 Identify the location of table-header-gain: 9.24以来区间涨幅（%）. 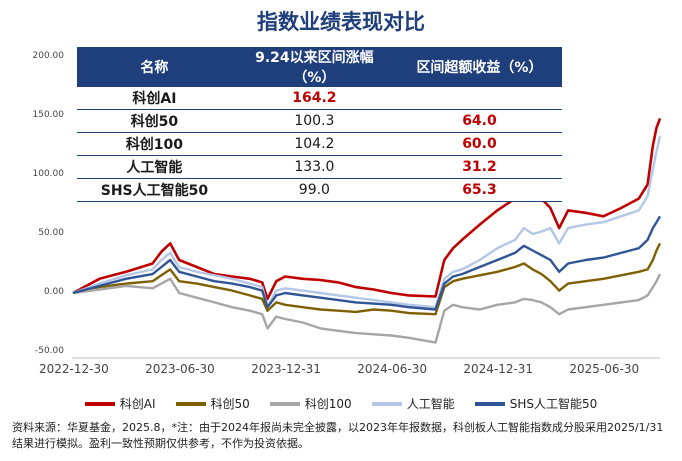
(314, 67).